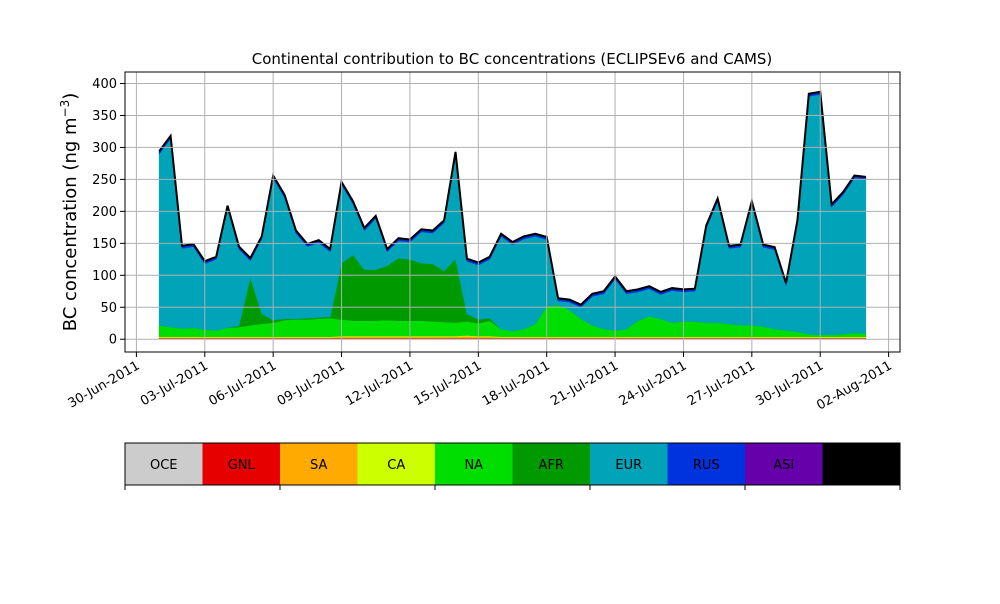 This screenshot has height=604, width=1000. Describe the element at coordinates (104, 84) in the screenshot. I see `y-tick-label: 400` at that location.